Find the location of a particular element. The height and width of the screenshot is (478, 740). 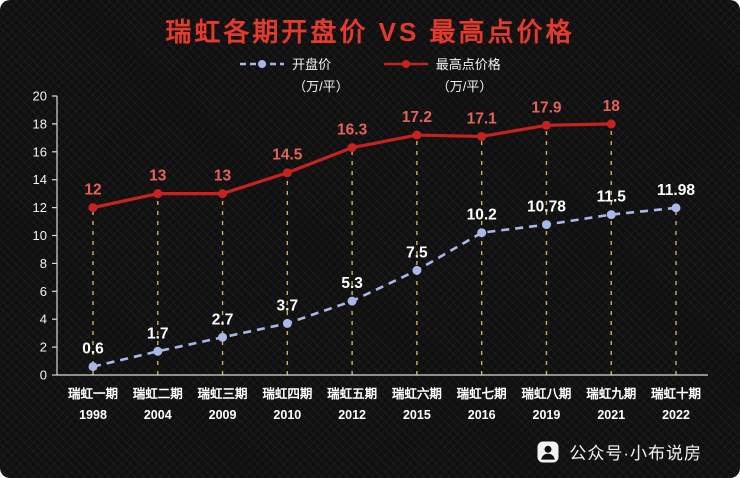

data-label: 11.5 is located at coordinates (612, 197).